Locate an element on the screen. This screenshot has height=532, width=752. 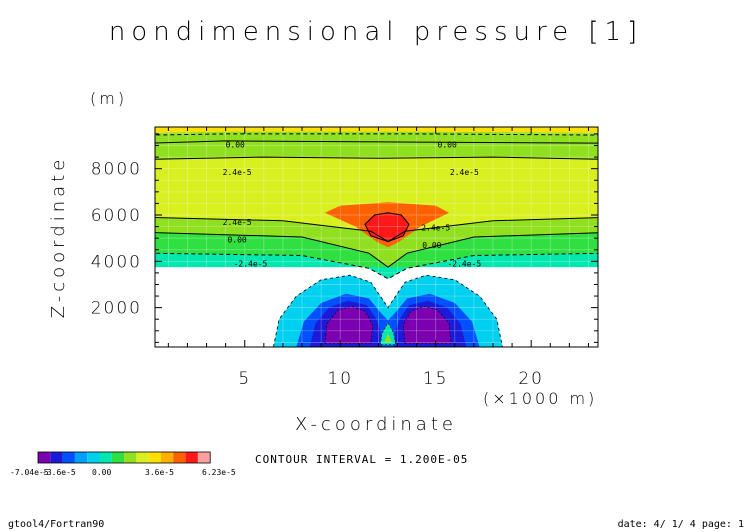
colorbar-tick-label: 3.6e-5 is located at coordinates (159, 472).